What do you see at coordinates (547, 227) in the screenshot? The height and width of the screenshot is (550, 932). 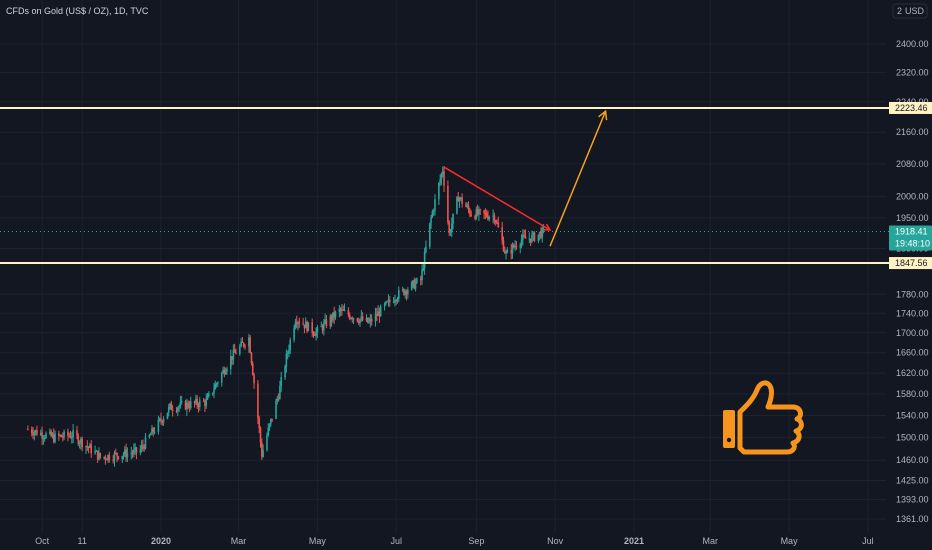 I see `red-trendline-arrowhead` at bounding box center [547, 227].